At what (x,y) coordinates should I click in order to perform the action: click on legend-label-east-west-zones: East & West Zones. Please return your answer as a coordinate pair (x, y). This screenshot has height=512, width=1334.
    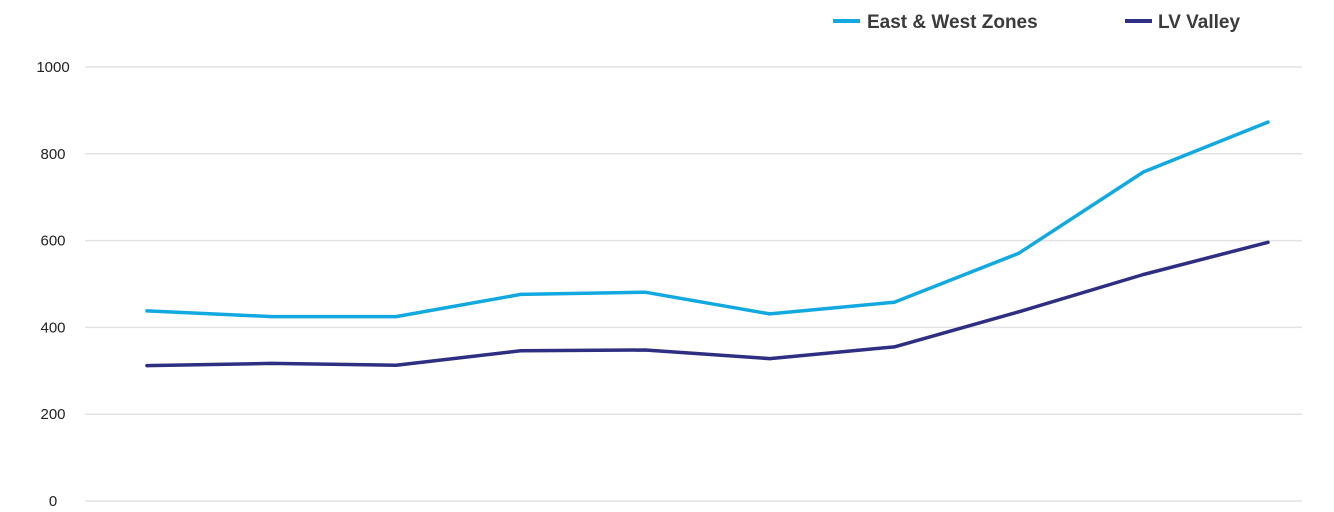
    Looking at the image, I should click on (952, 22).